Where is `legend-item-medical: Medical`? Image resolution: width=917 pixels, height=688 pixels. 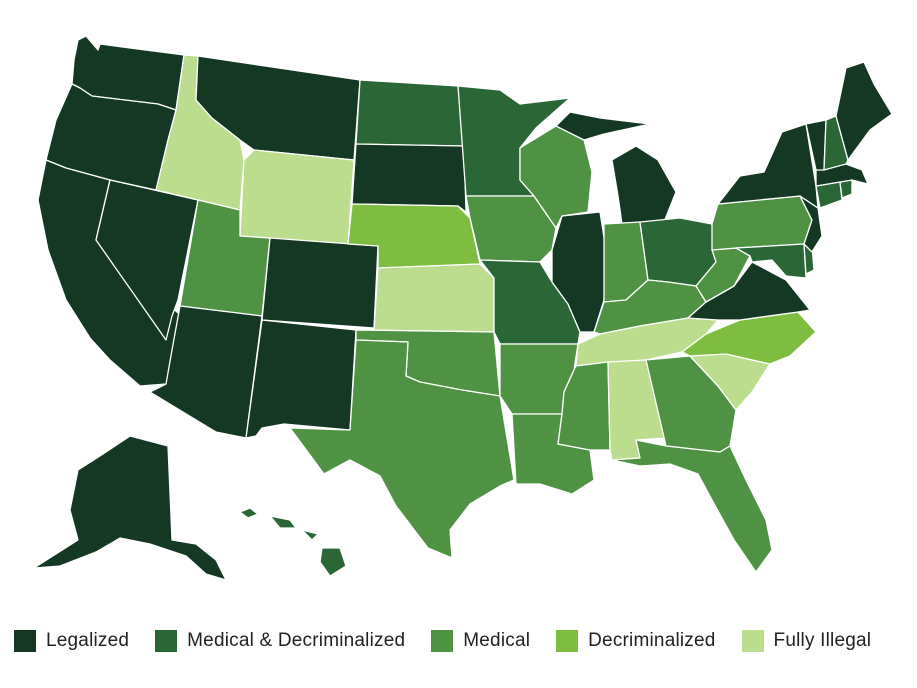
legend-item-medical: Medical is located at coordinates (480, 641).